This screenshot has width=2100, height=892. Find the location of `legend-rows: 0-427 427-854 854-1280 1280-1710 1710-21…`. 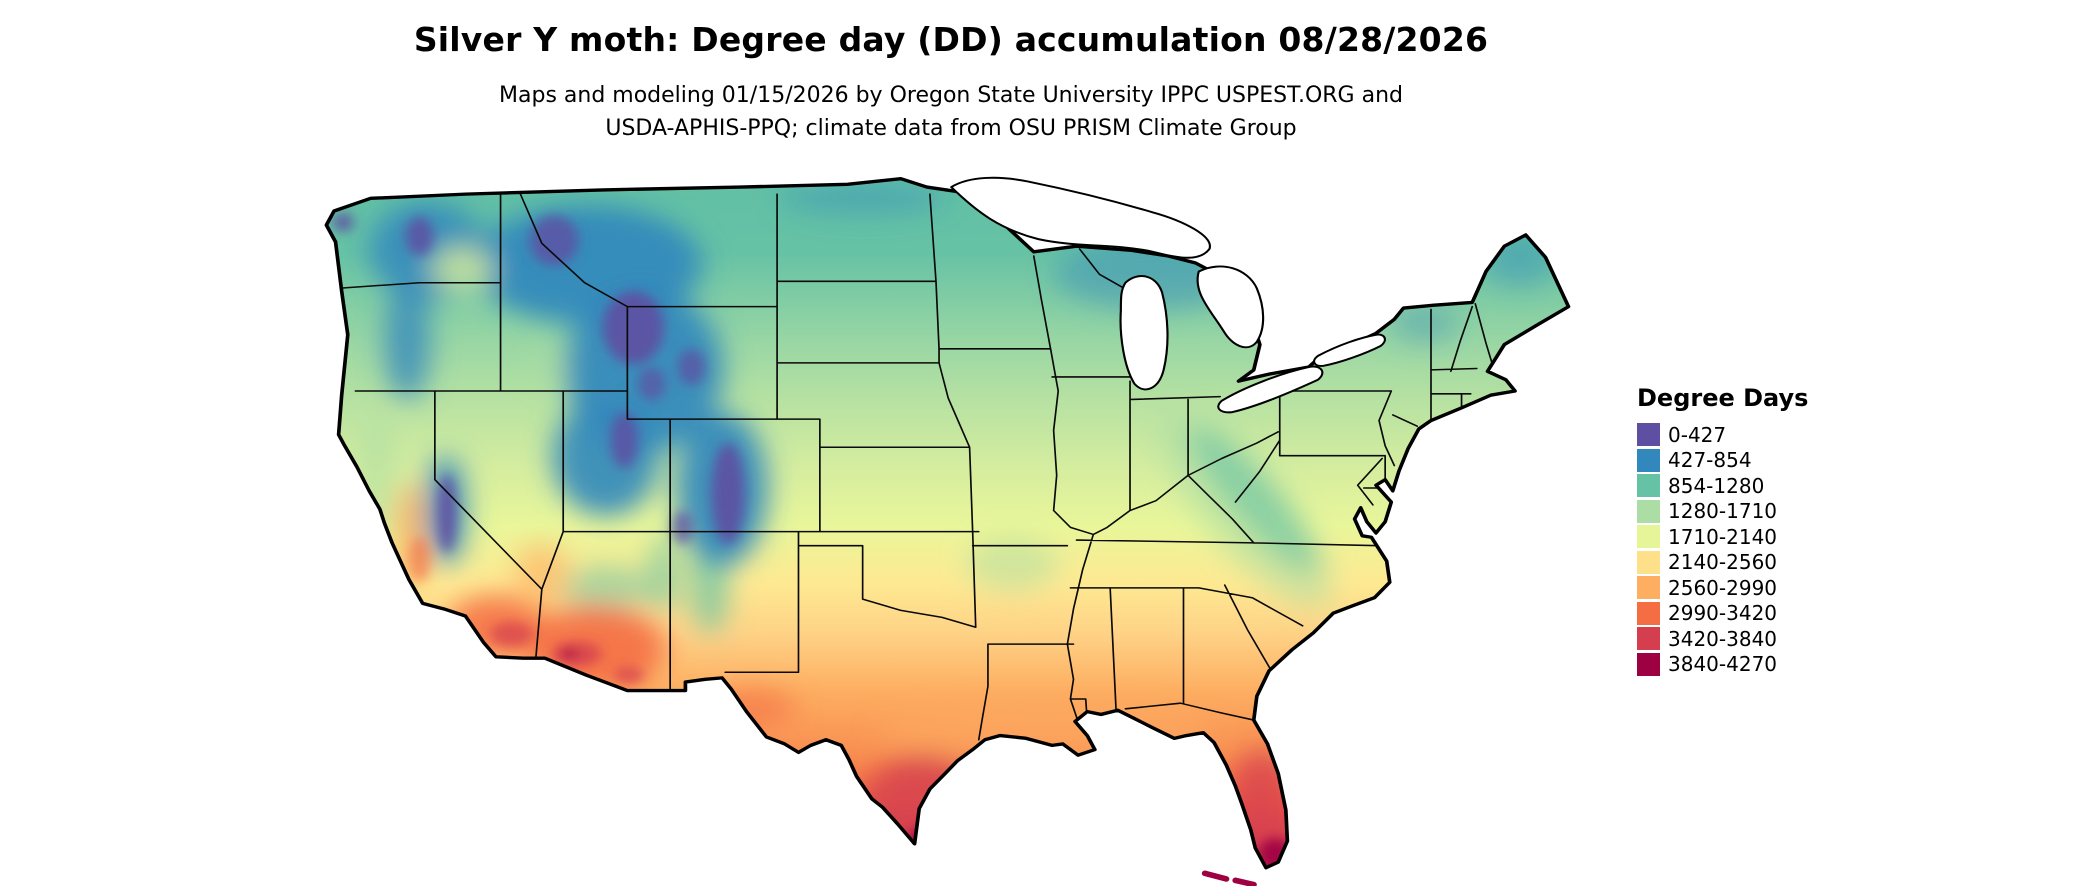

legend-rows: 0-427 427-854 854-1280 1280-1710 1710-21… is located at coordinates (1722, 549).